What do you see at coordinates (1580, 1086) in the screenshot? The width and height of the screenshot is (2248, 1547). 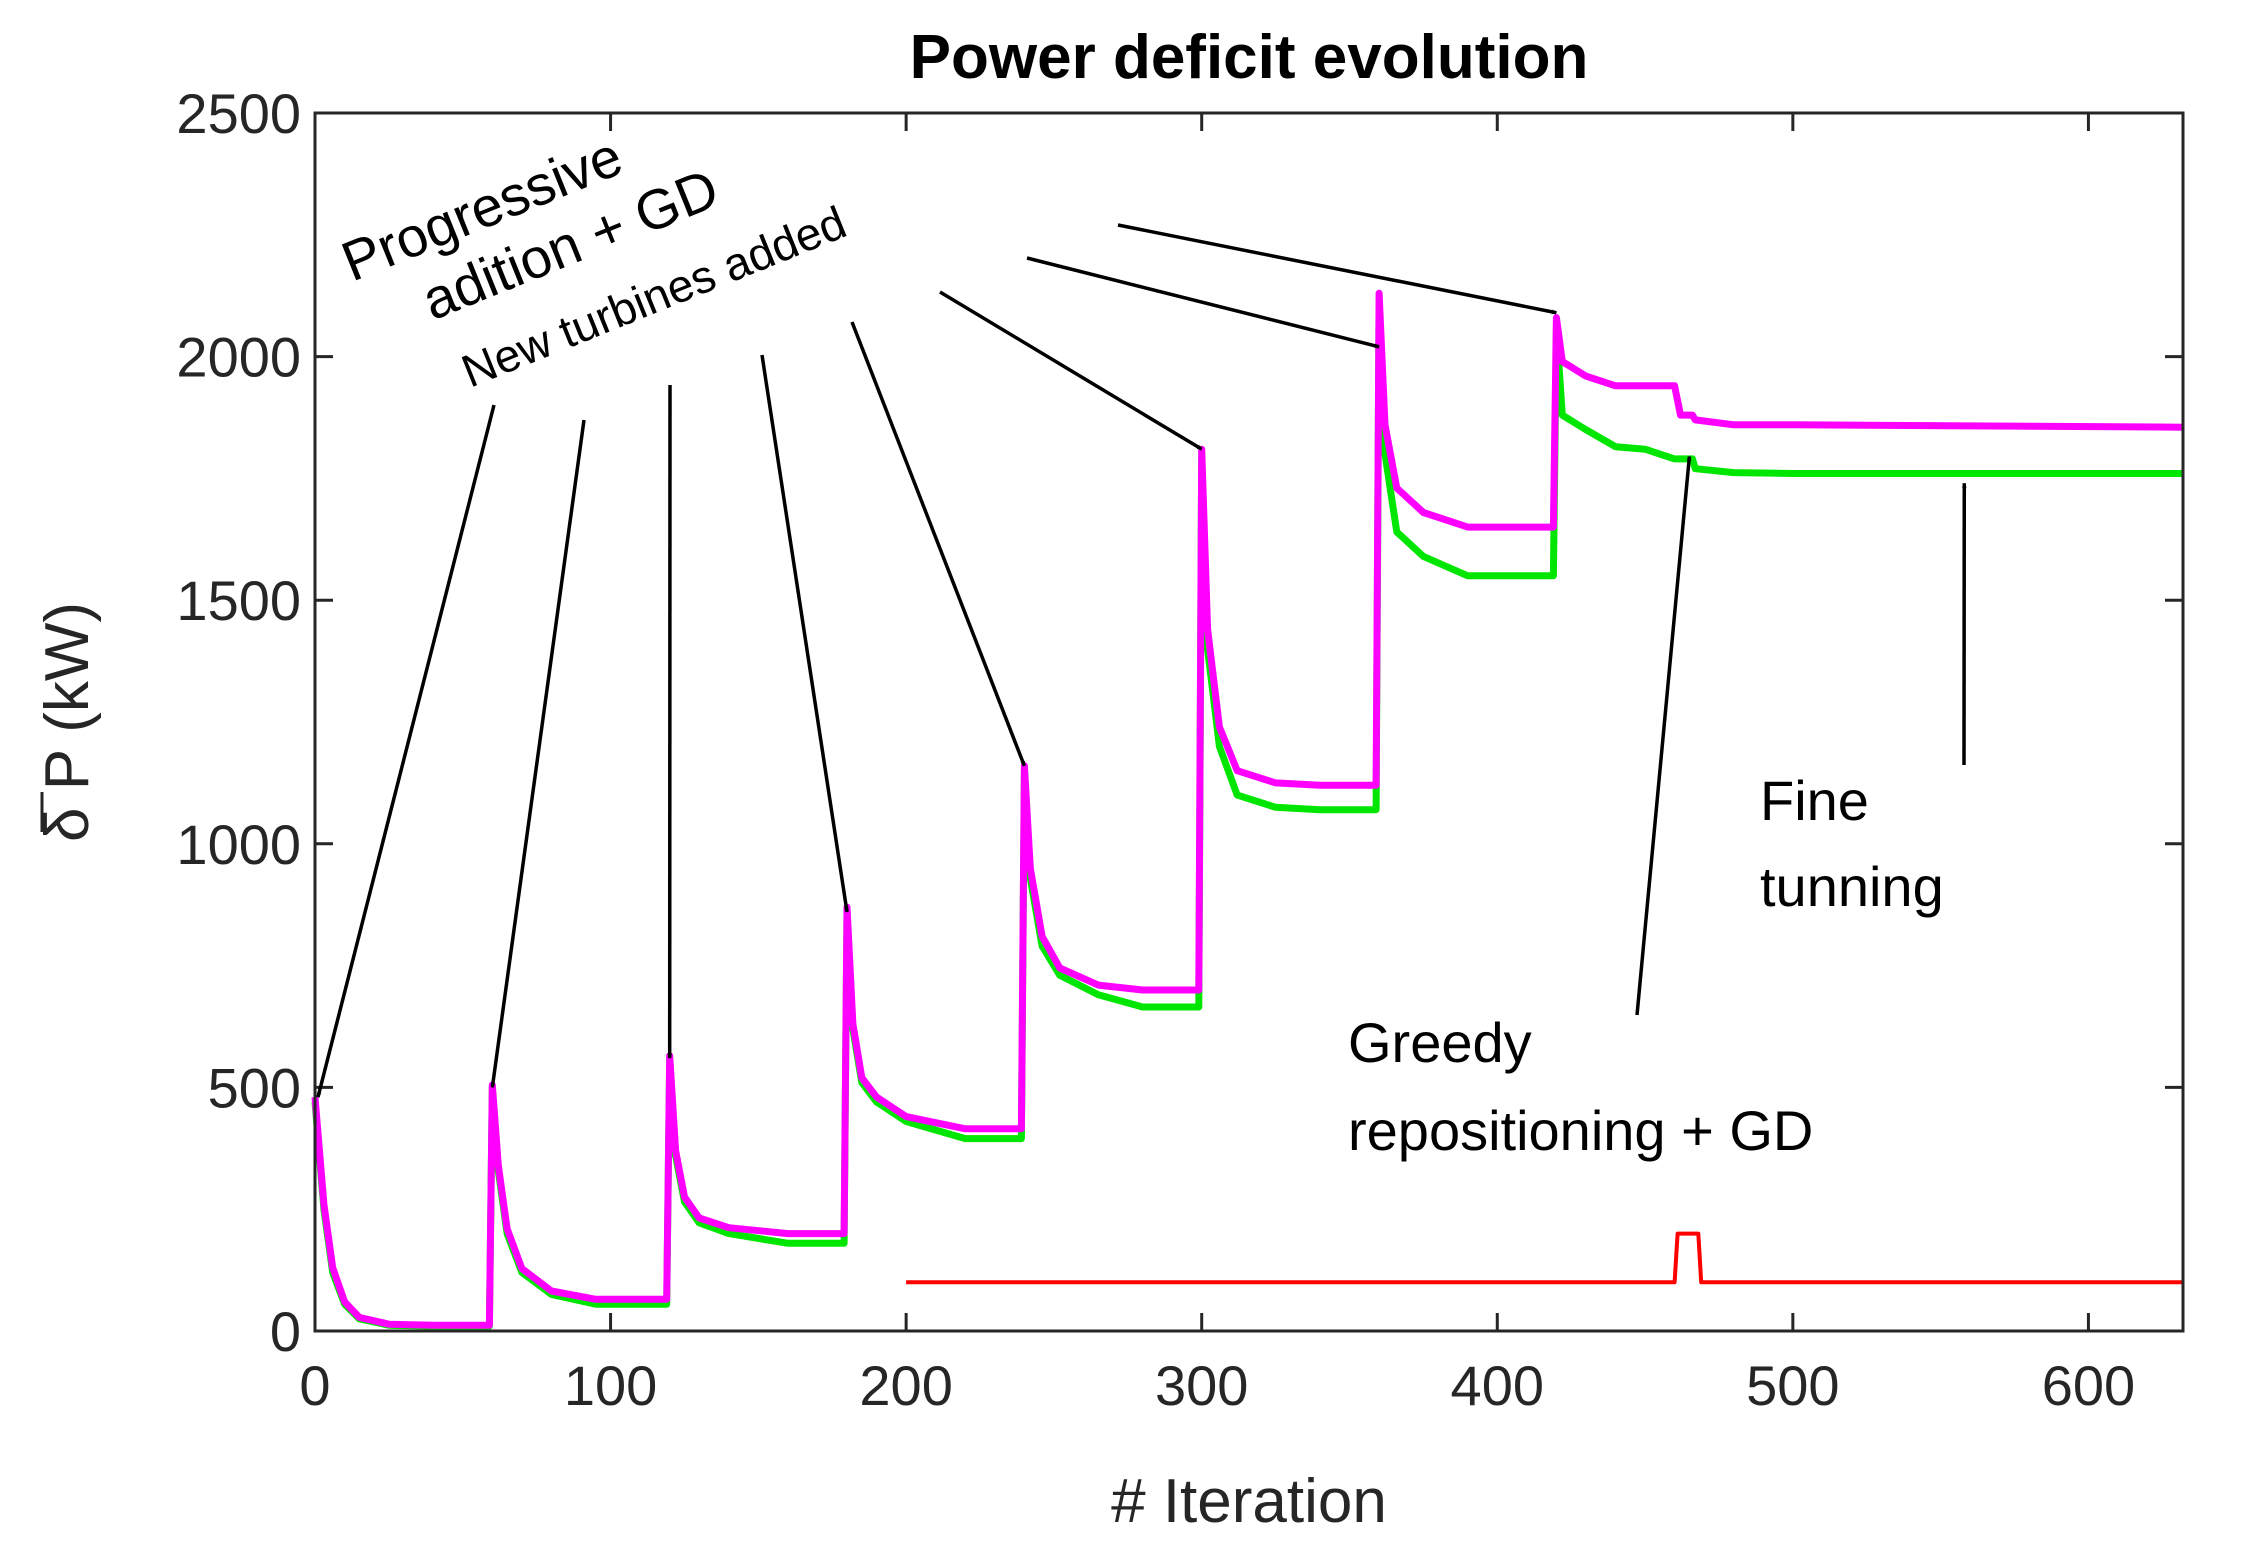 I see `annotation-greedy: Greedy repositioning + GD` at bounding box center [1580, 1086].